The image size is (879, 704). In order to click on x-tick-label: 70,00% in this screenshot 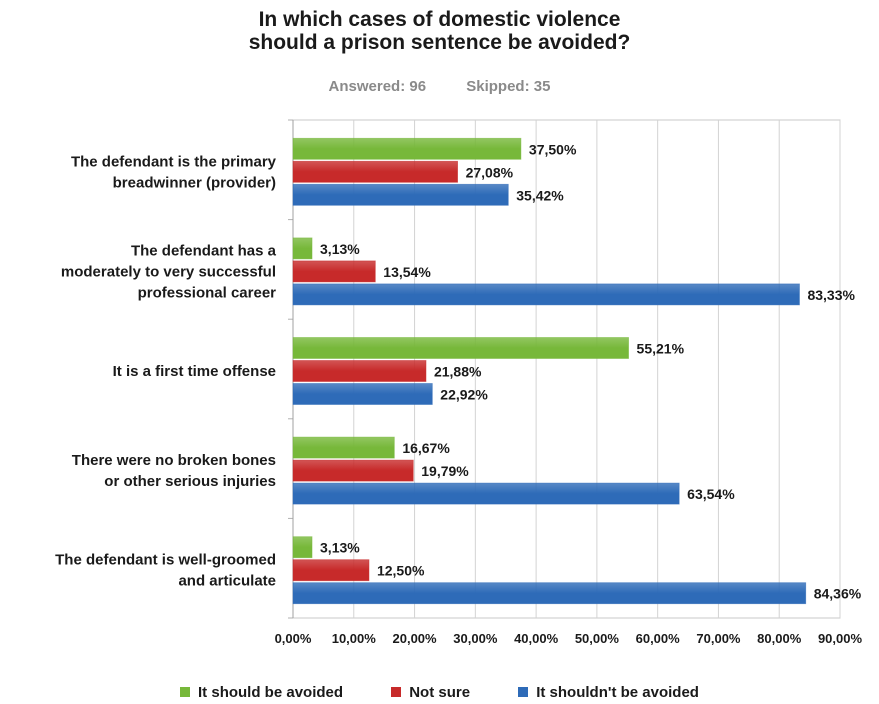, I will do `click(718, 638)`.